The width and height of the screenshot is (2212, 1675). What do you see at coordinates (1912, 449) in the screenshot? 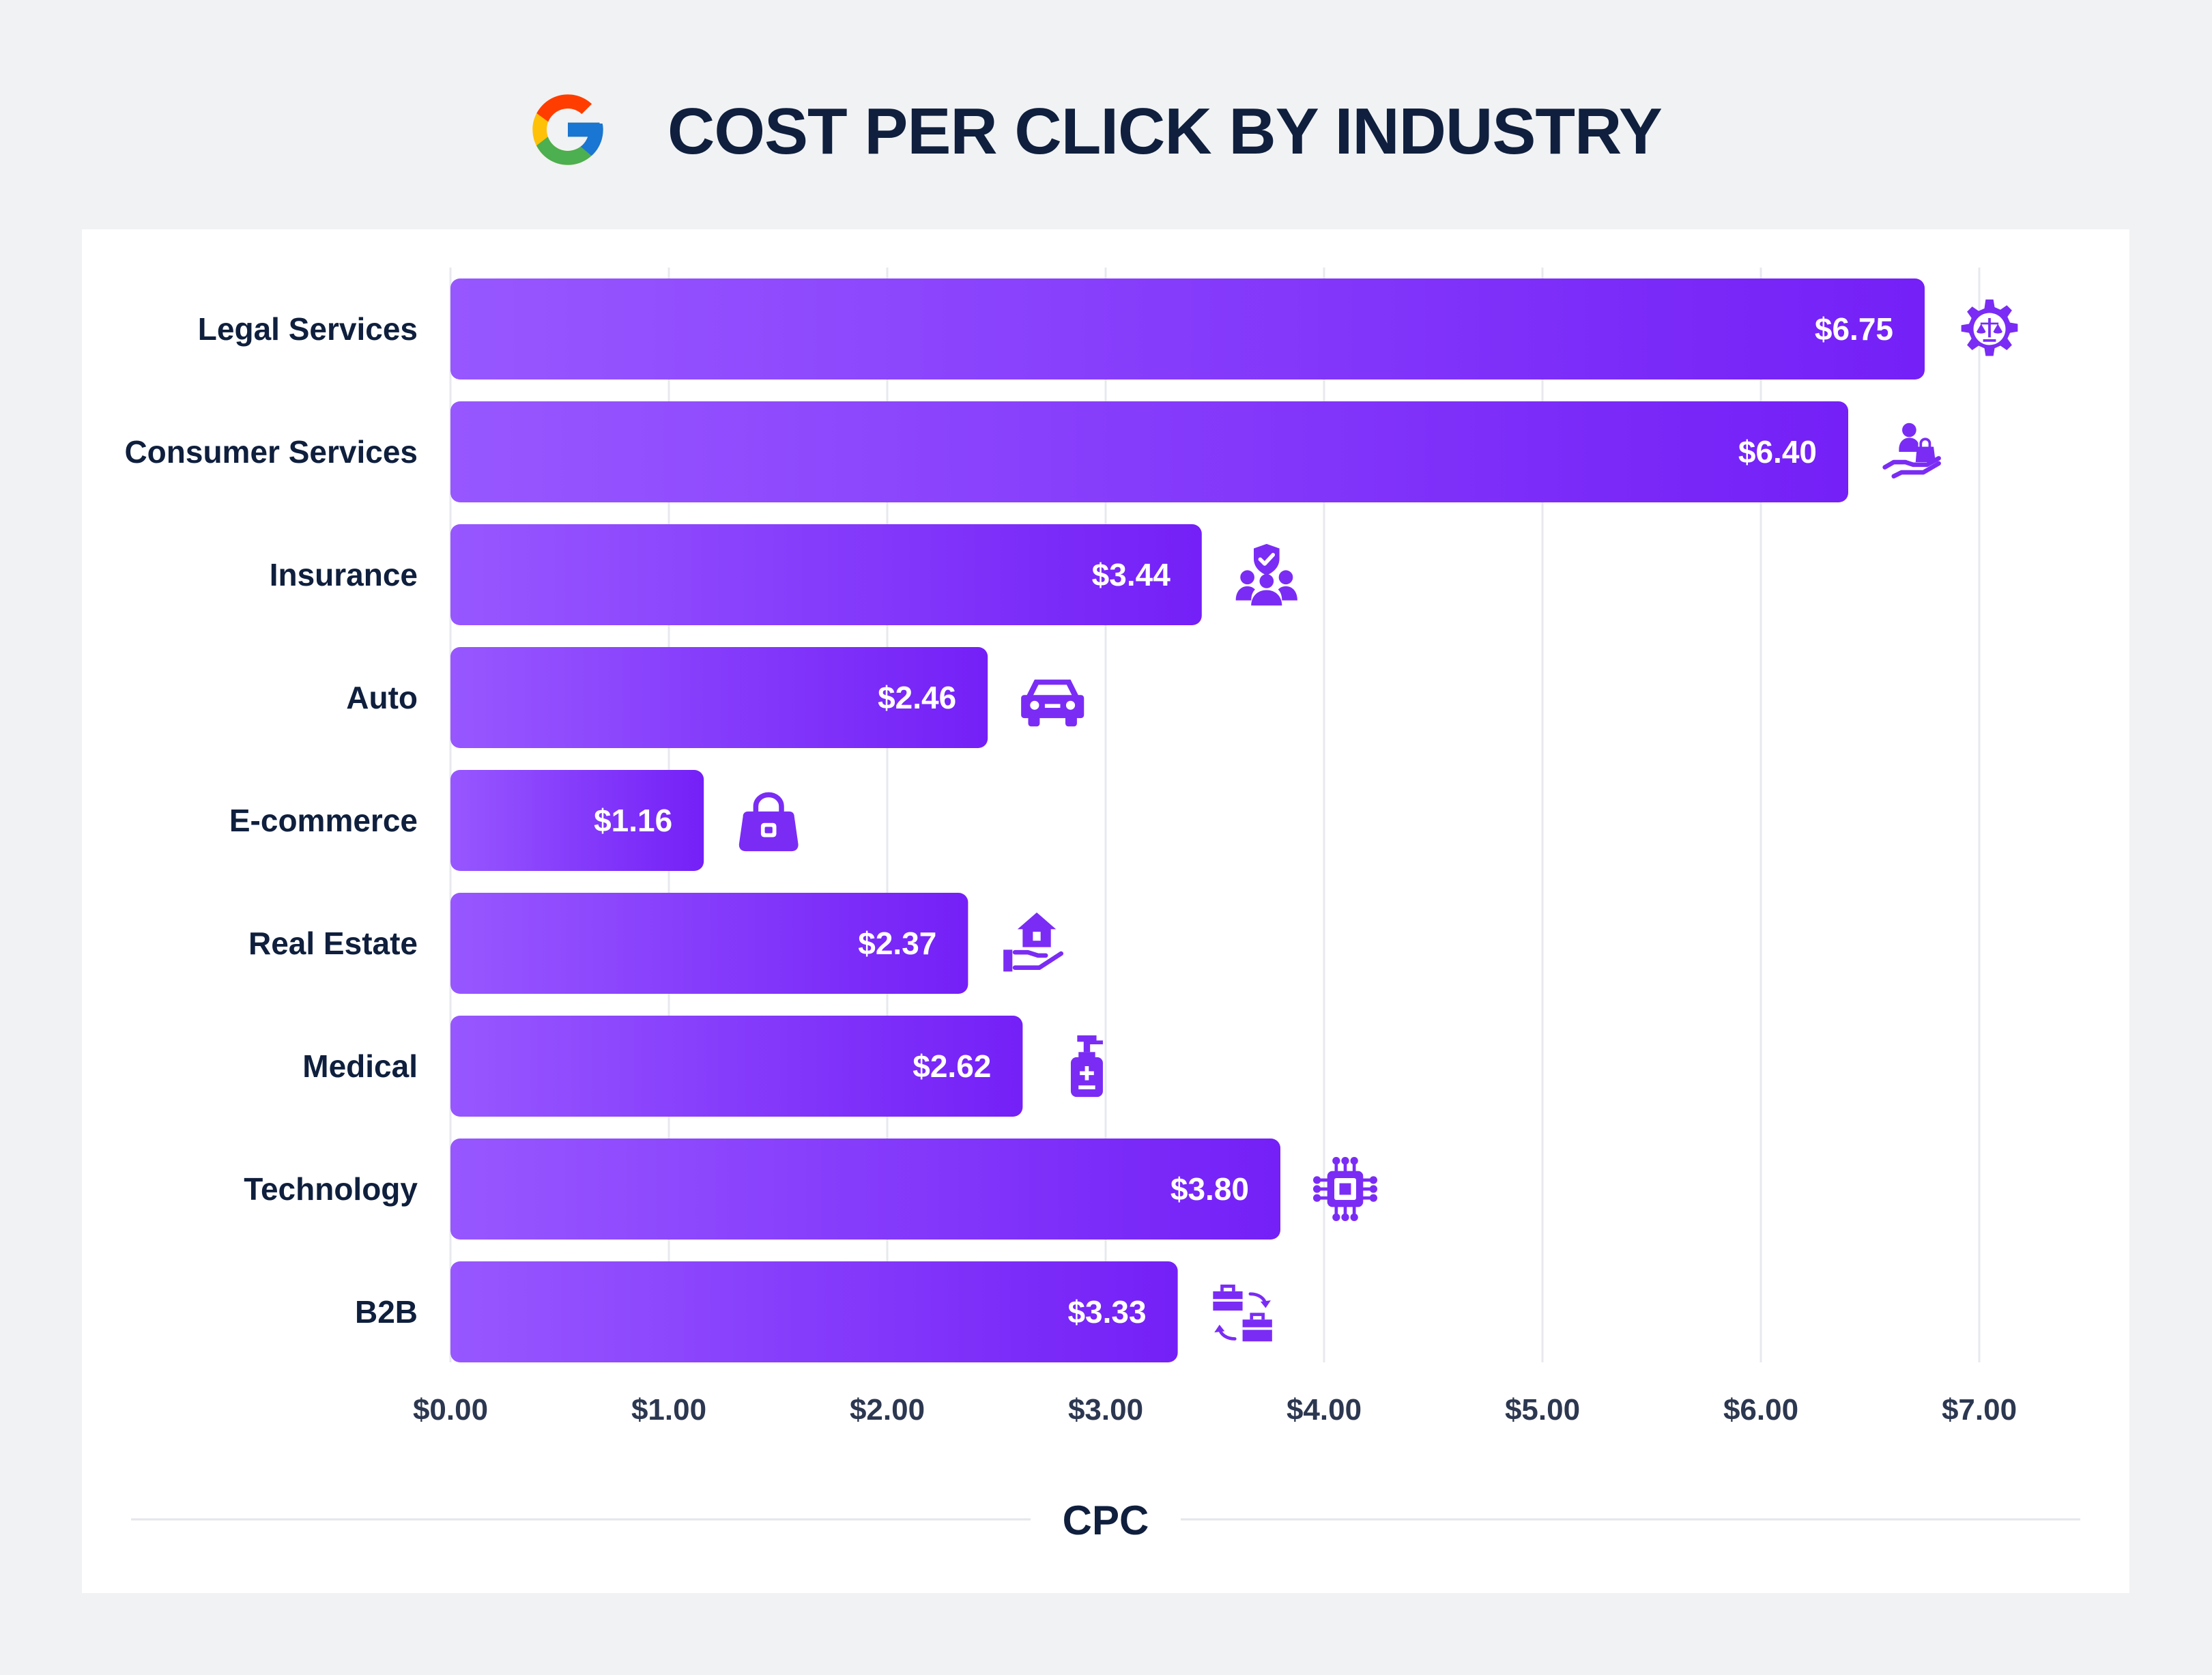
I see `hand-shopping-icon` at bounding box center [1912, 449].